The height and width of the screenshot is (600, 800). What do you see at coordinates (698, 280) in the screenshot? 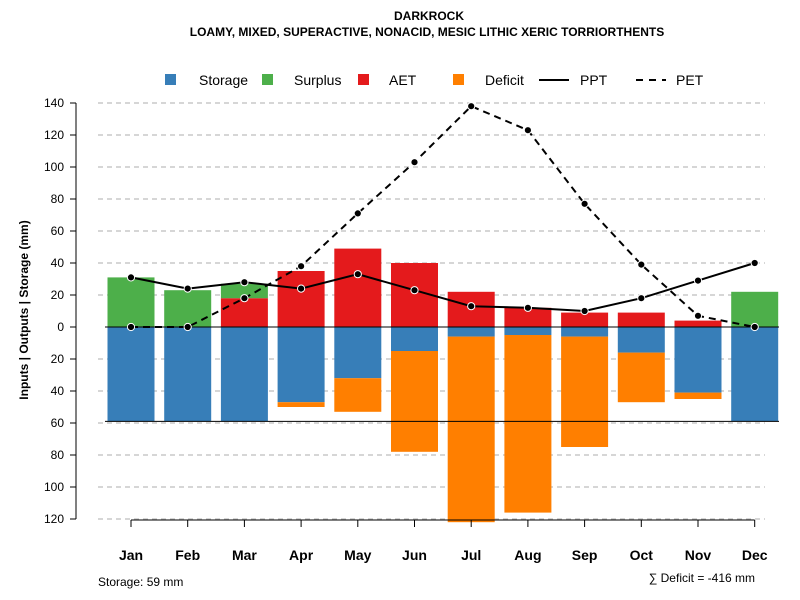
I see `ppt-point-nov` at bounding box center [698, 280].